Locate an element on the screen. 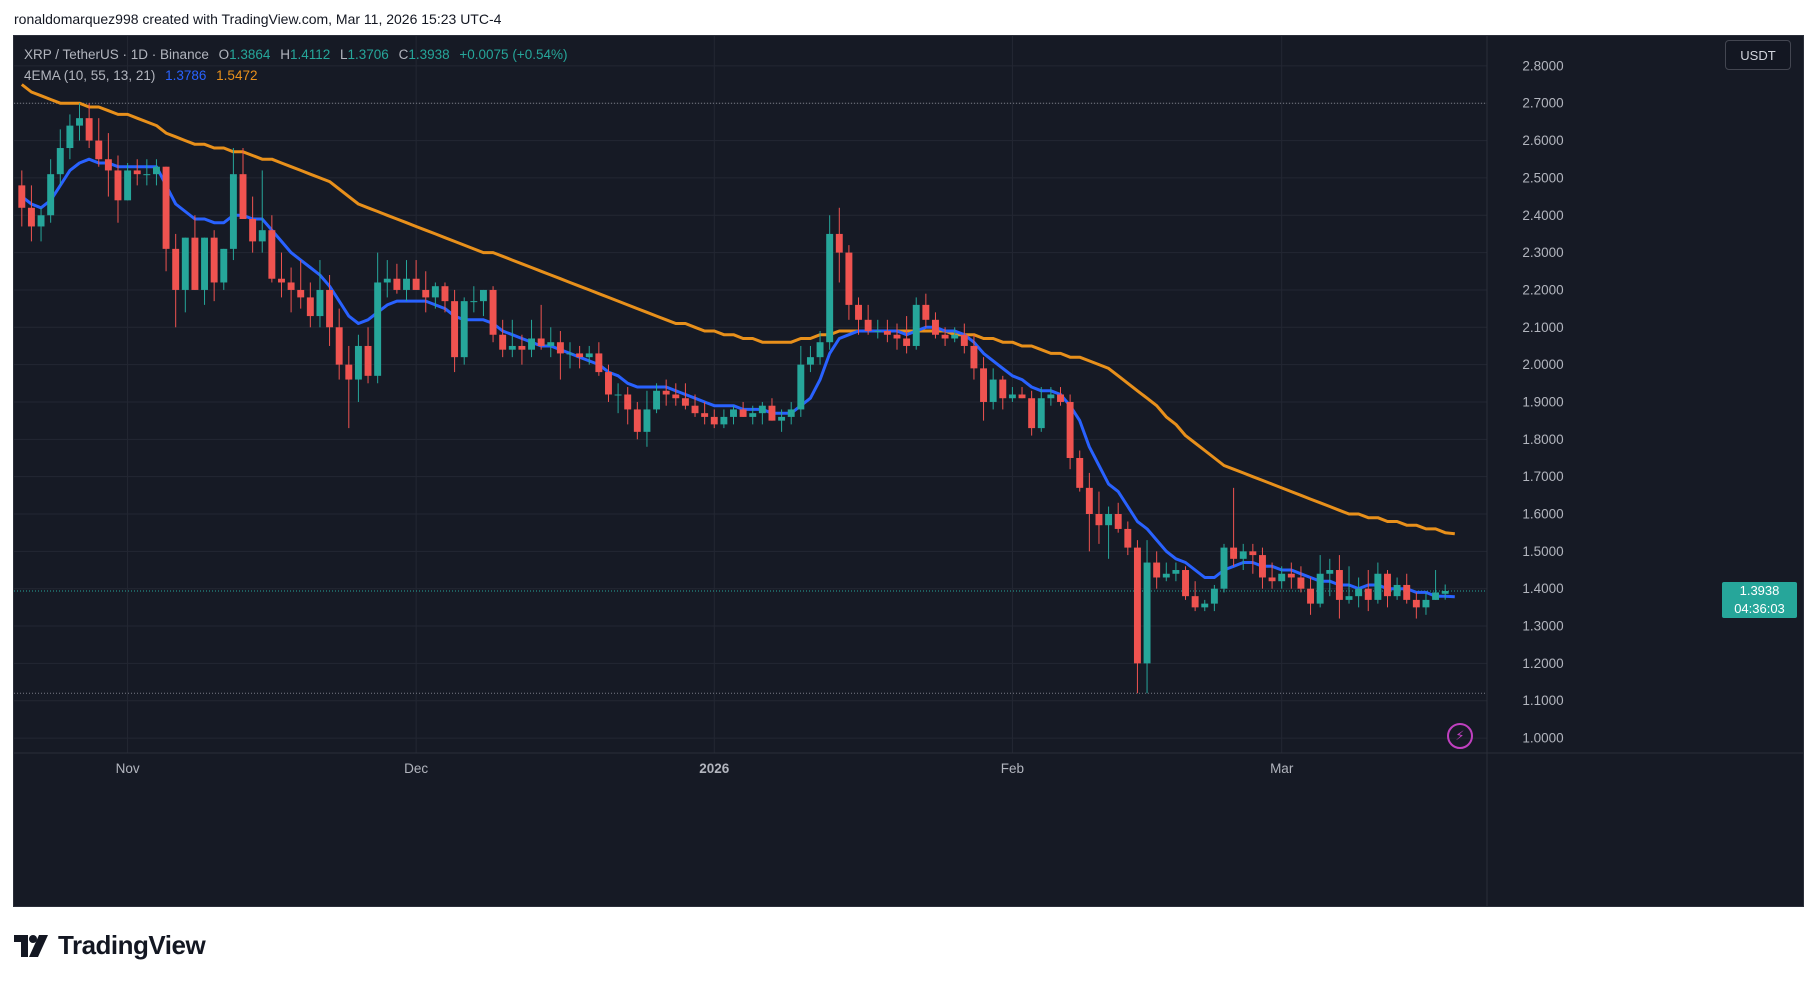  y-tick-label: 1.0000 is located at coordinates (1542, 738).